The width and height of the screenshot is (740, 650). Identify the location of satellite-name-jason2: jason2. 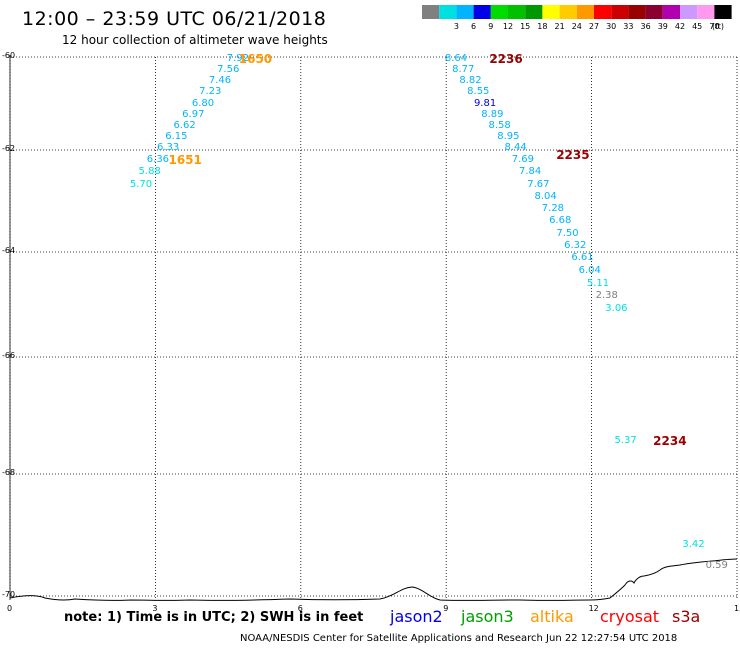
(416, 616).